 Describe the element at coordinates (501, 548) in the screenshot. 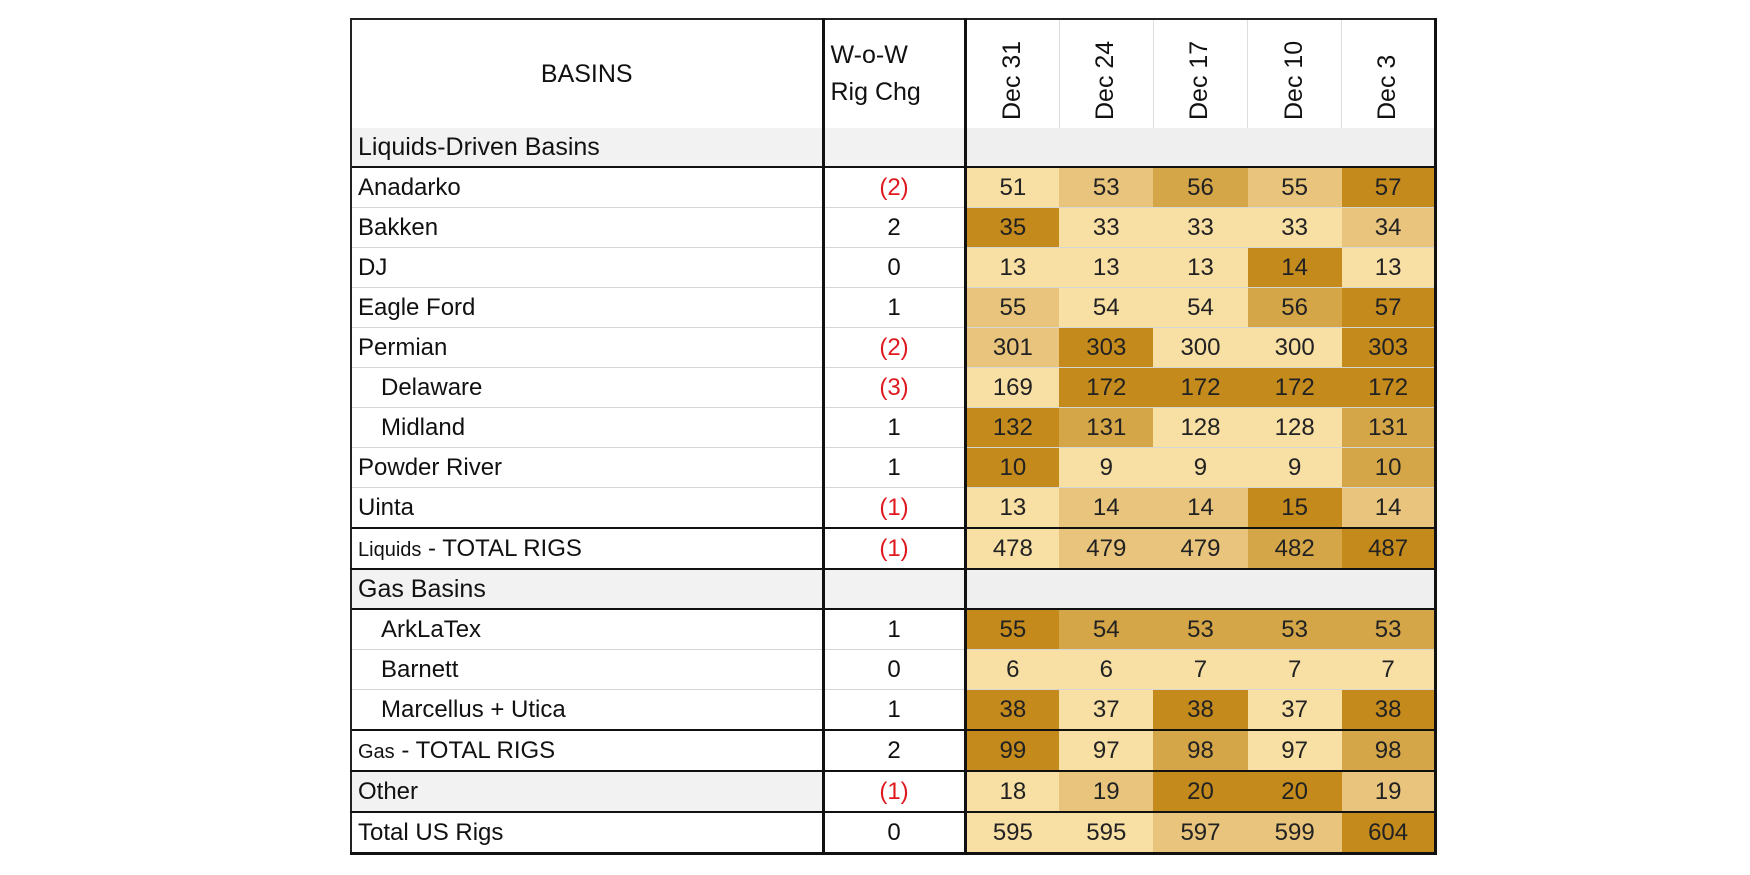

I see `total-label-suffix: - TOTAL RIGS` at that location.